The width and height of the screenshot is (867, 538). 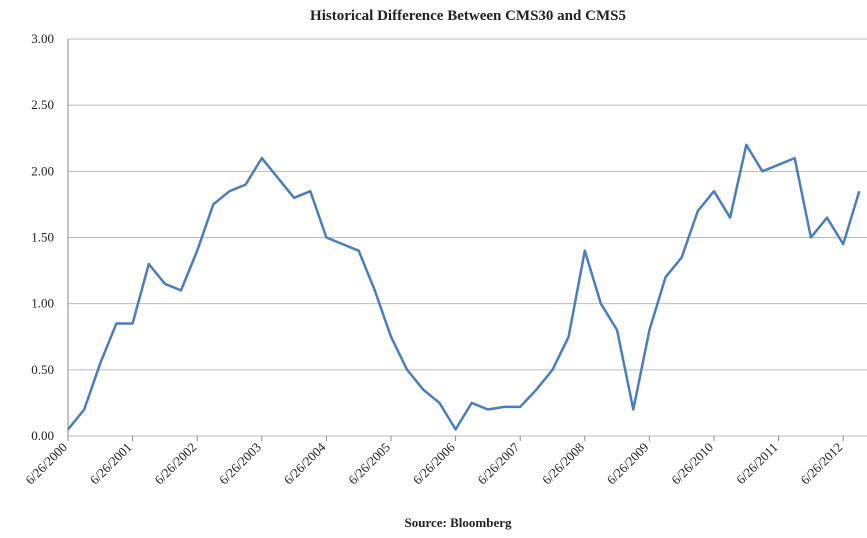 I want to click on y-tick-label: 1.50, so click(x=42, y=237).